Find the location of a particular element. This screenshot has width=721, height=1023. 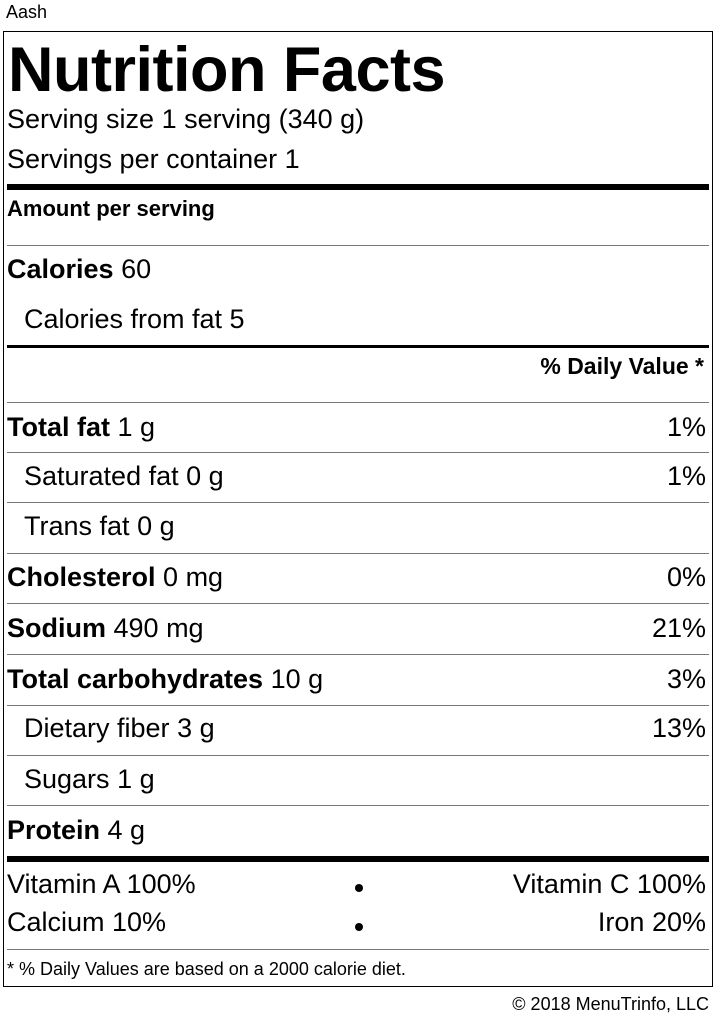

daily-value-header: % Daily Value * is located at coordinates (622, 366).